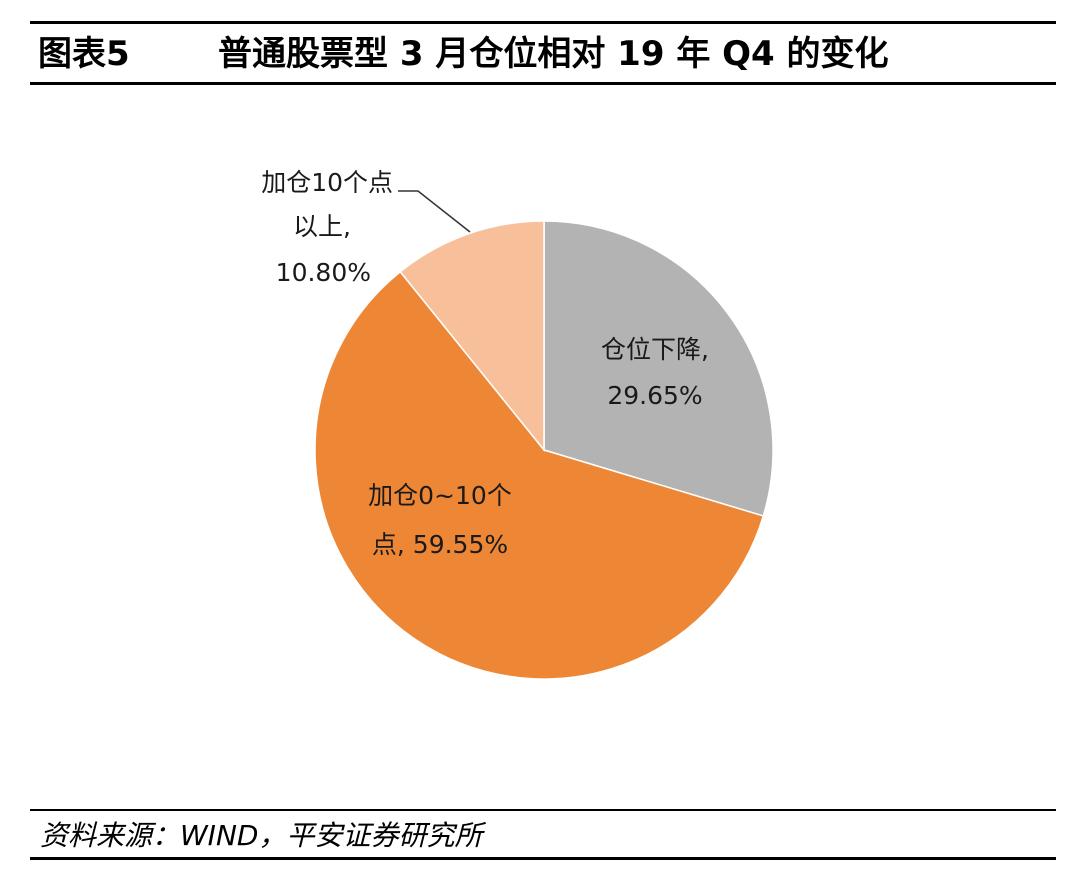 This screenshot has width=1080, height=879. Describe the element at coordinates (543, 83) in the screenshot. I see `header-bottom-rule` at that location.